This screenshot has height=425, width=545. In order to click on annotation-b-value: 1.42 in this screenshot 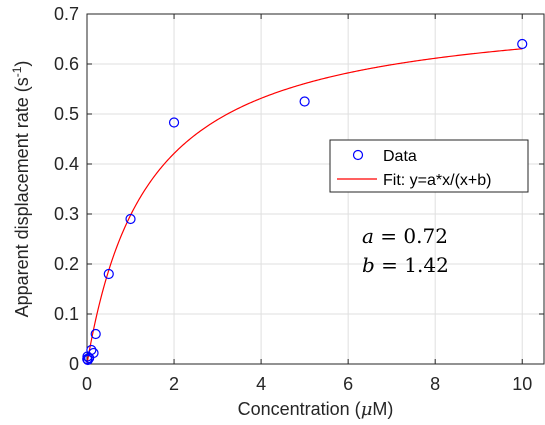, I will do `click(426, 265)`.